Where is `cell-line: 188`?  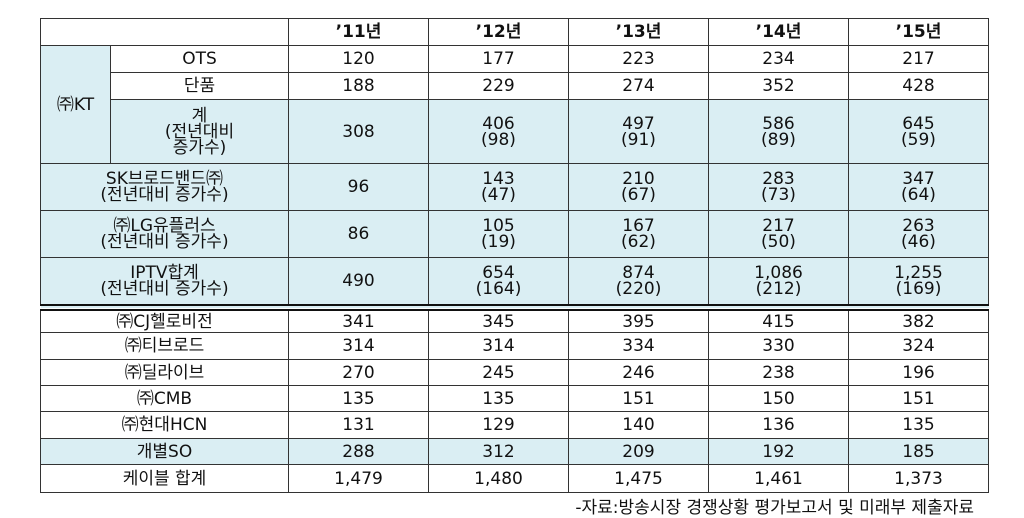 cell-line: 188 is located at coordinates (358, 86).